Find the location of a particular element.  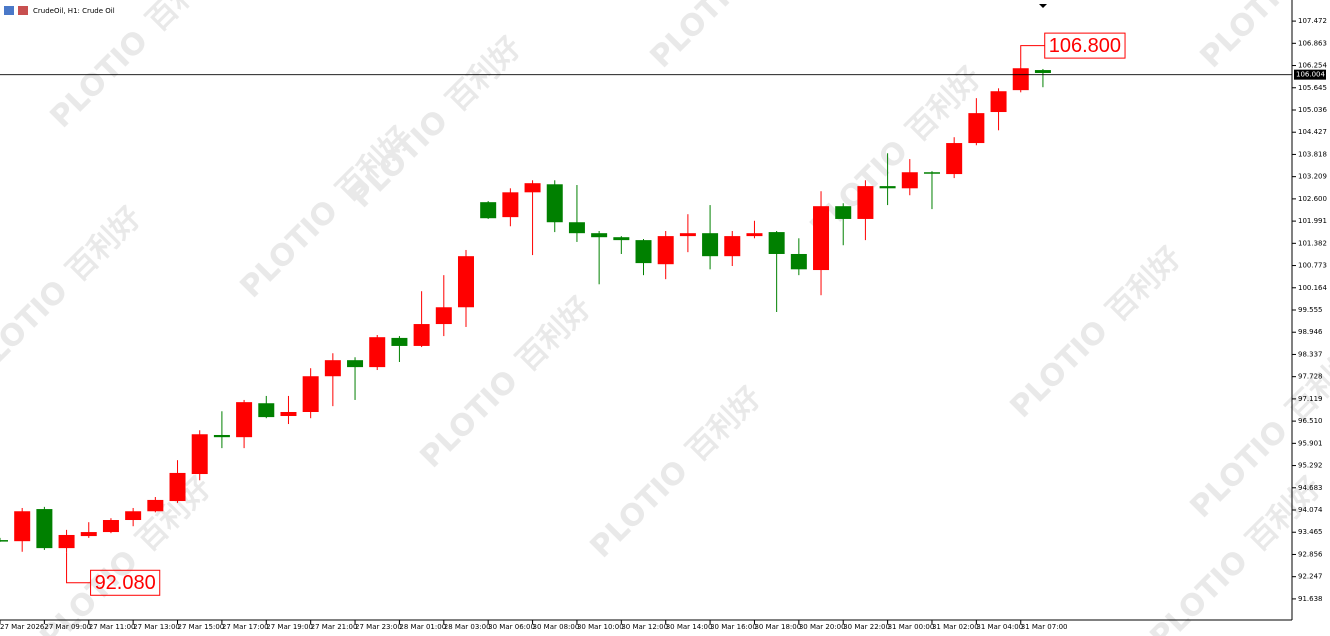

y-tick-label: 93.465 is located at coordinates (1310, 532).